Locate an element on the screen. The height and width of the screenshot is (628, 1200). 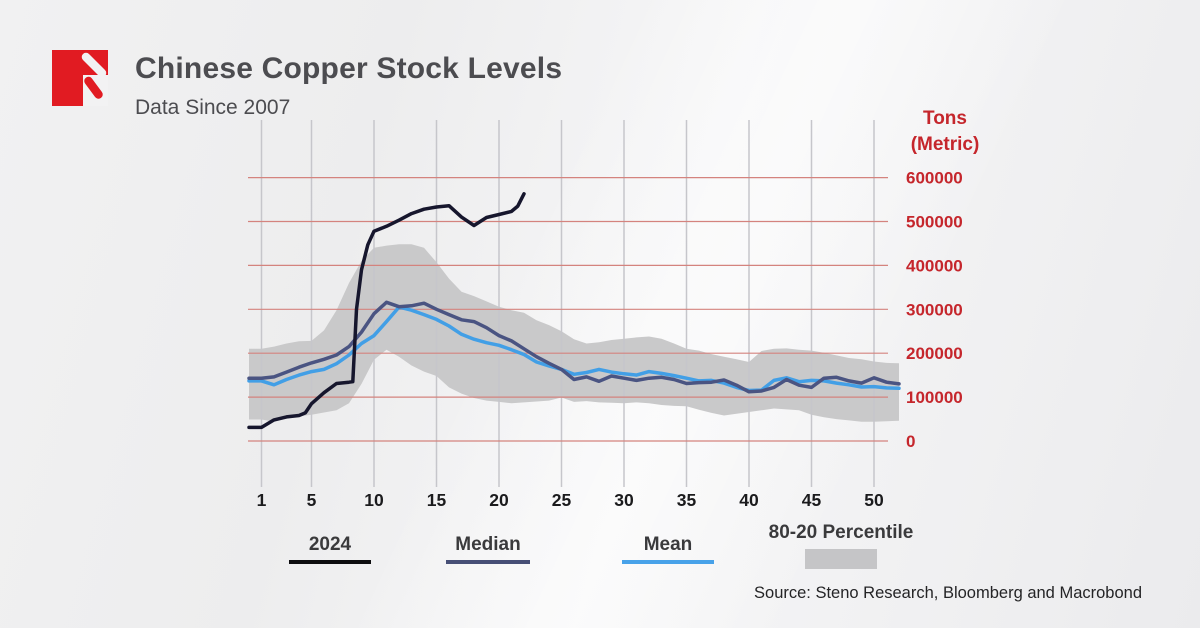
x-tick-label: 20 is located at coordinates (499, 500).